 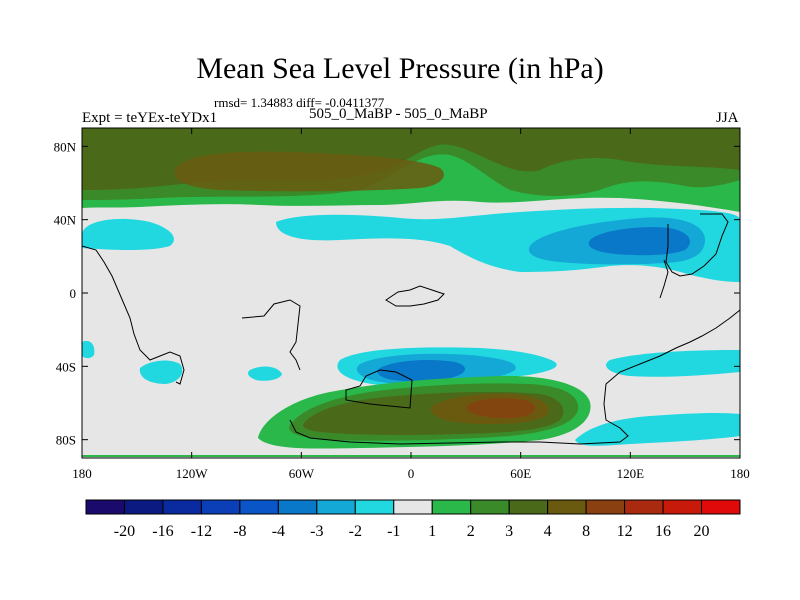 I want to click on coastline-africa, so click(x=271, y=335).